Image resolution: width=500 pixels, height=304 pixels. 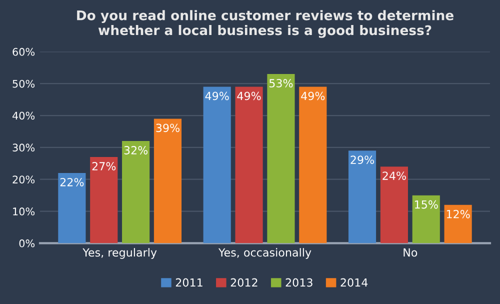 I want to click on y-tick-label: 30%, so click(x=23, y=148).